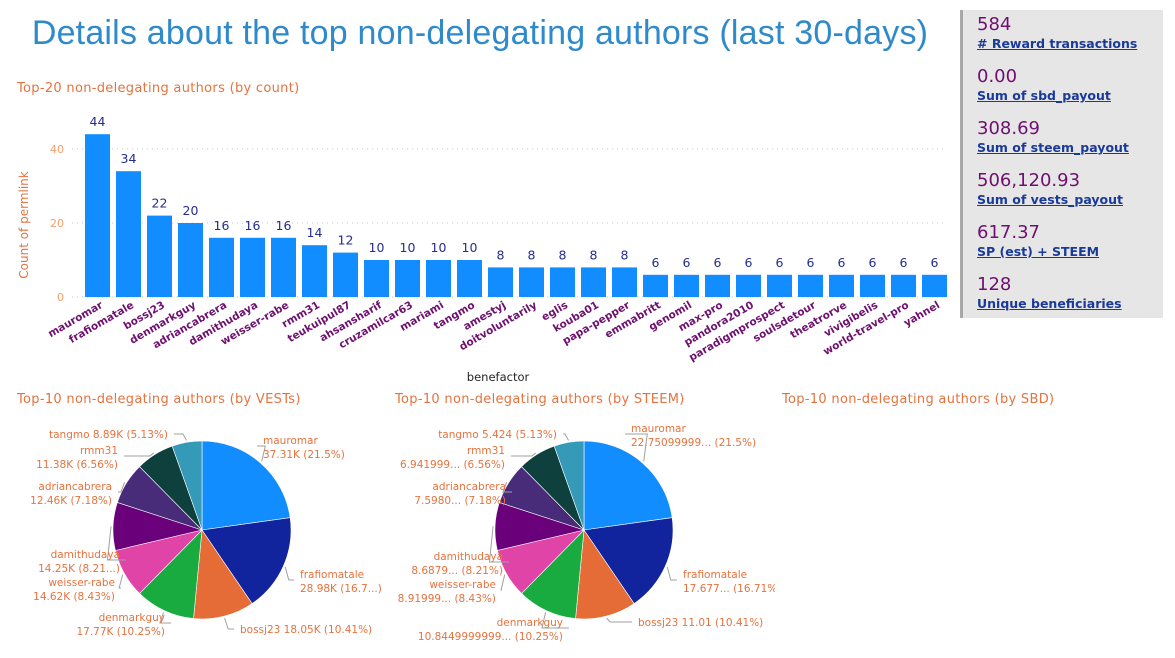 The height and width of the screenshot is (658, 1175). Describe the element at coordinates (1053, 147) in the screenshot. I see `kpi-label-link: Sum of steem_payout` at that location.